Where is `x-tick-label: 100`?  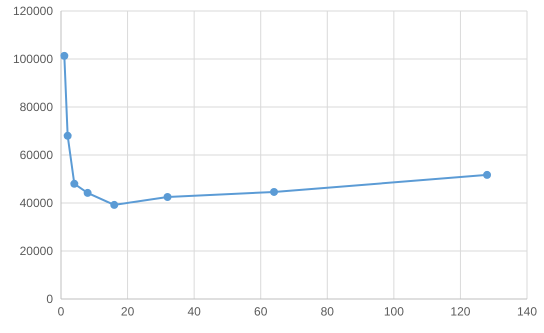 x-tick-label: 100 is located at coordinates (394, 311).